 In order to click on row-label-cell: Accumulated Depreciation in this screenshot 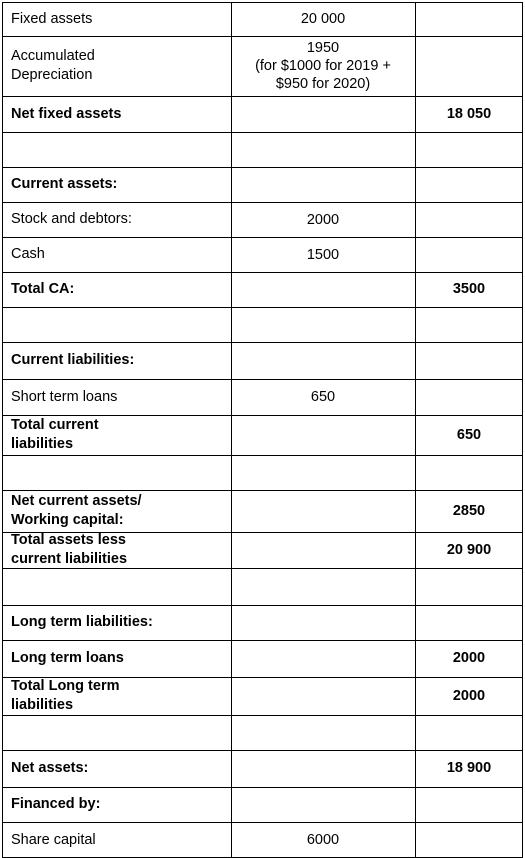, I will do `click(116, 66)`.